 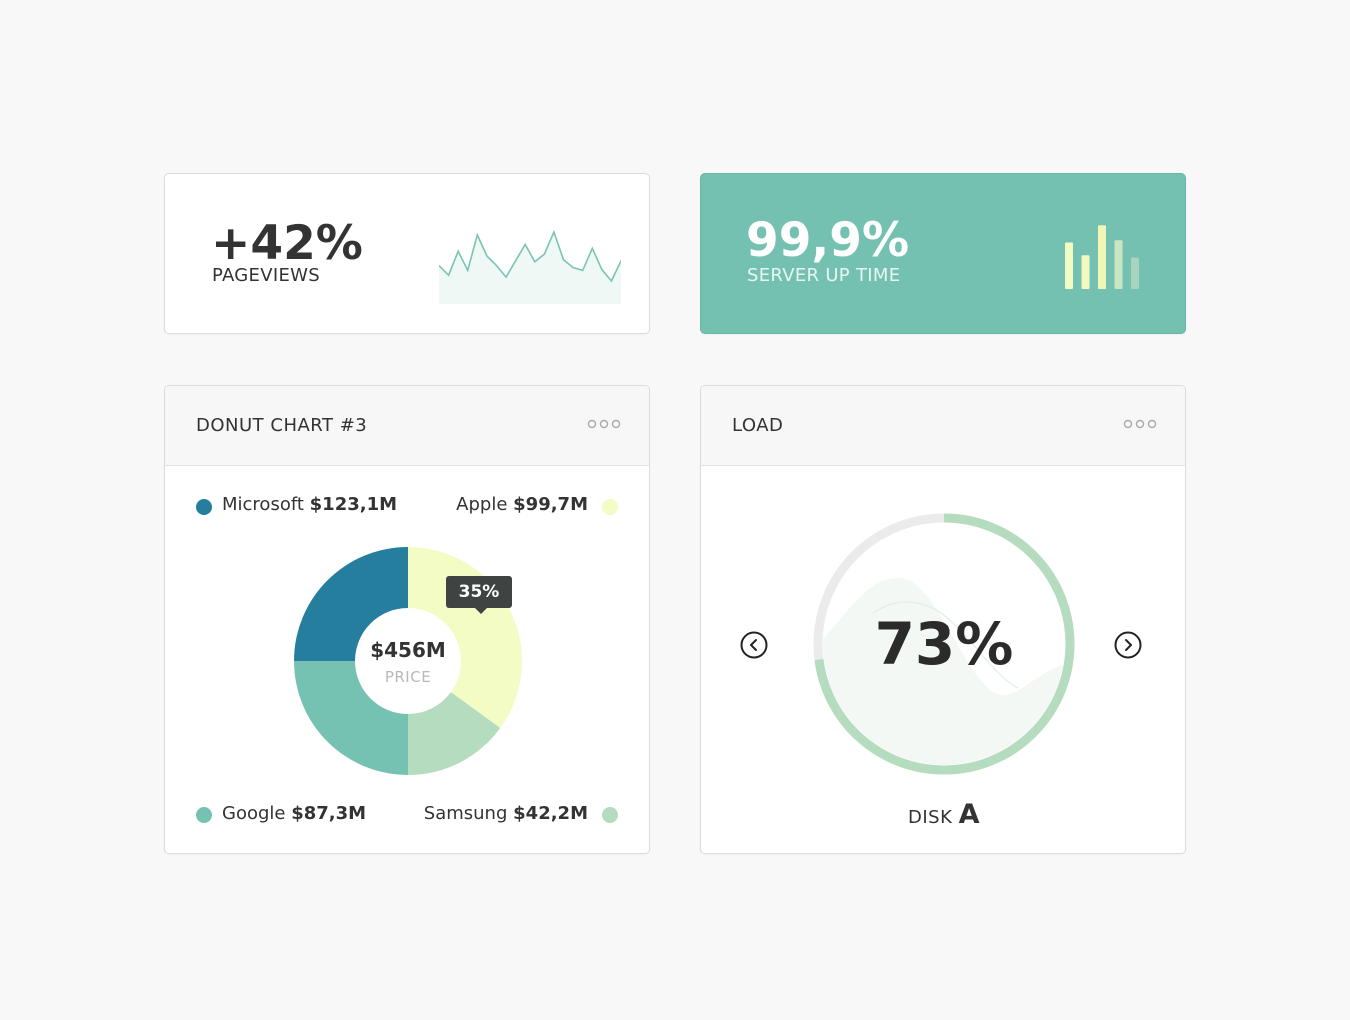 I want to click on legend-google-amount: $87,3M, so click(x=329, y=813).